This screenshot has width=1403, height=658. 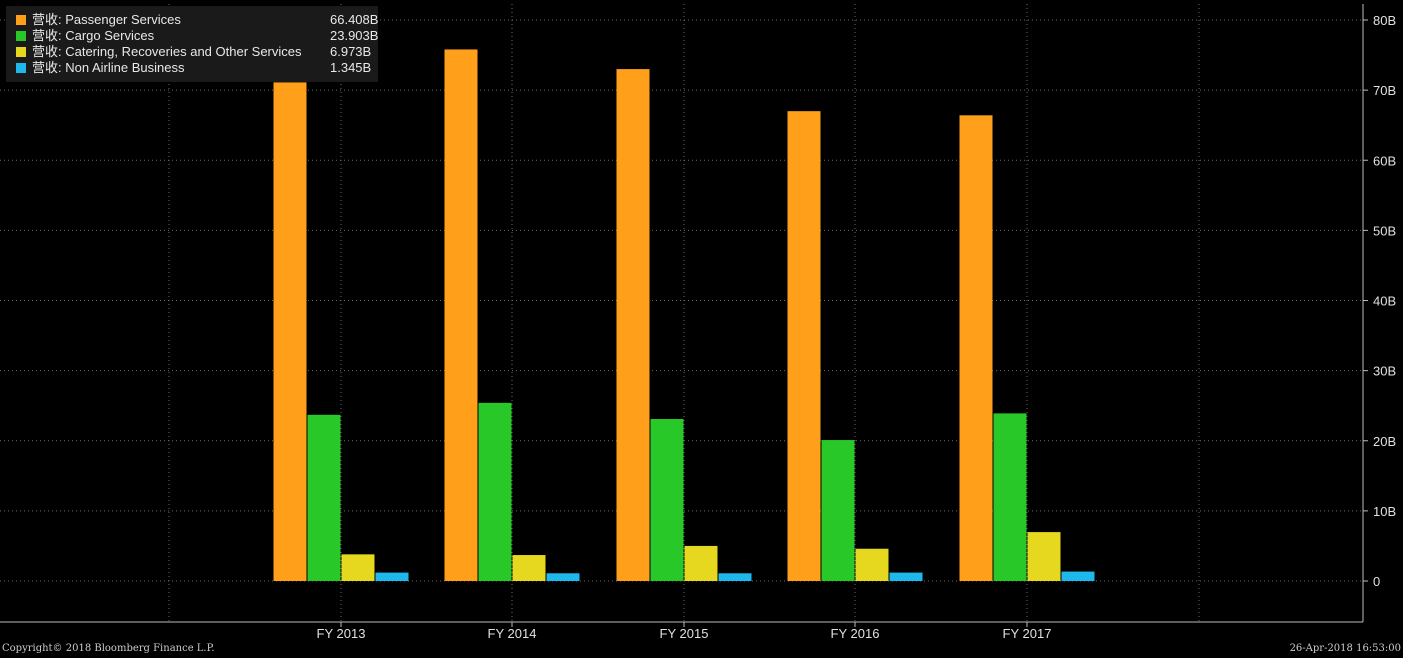 What do you see at coordinates (838, 510) in the screenshot?
I see `bar-fy-2016-s1` at bounding box center [838, 510].